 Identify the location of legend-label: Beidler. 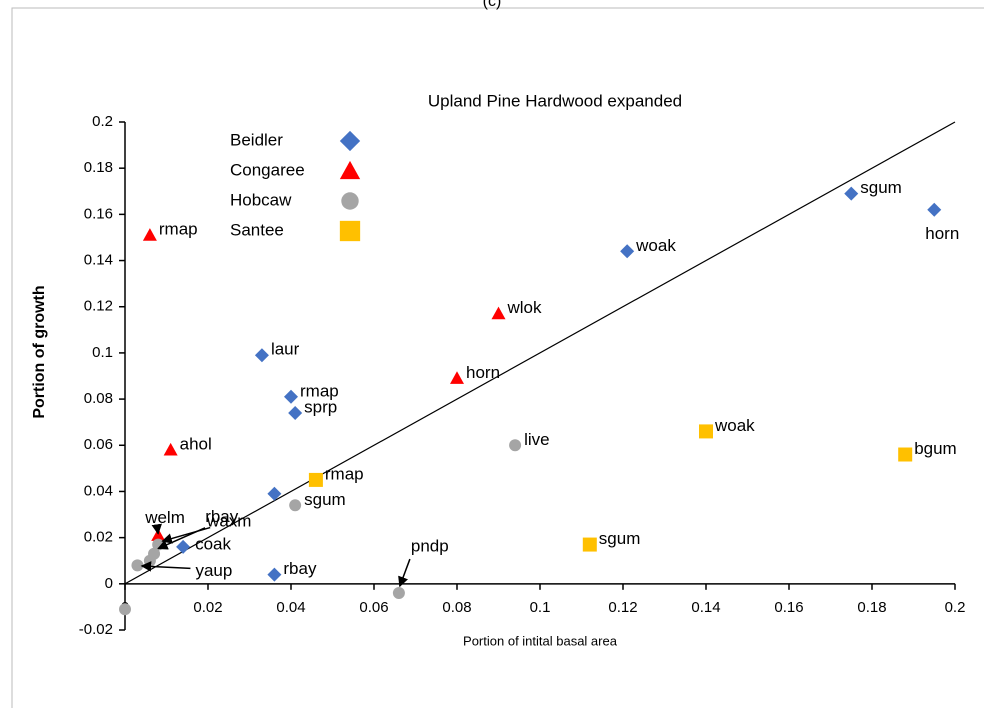
(256, 139).